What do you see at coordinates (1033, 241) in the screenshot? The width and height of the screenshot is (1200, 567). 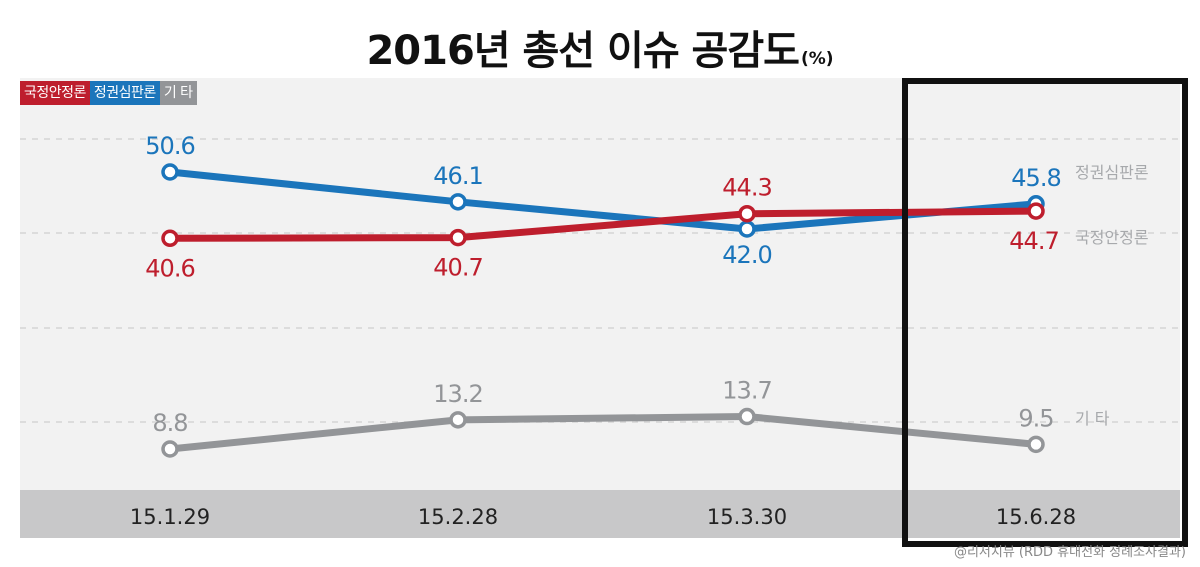 I see `data-label: 44.7` at bounding box center [1033, 241].